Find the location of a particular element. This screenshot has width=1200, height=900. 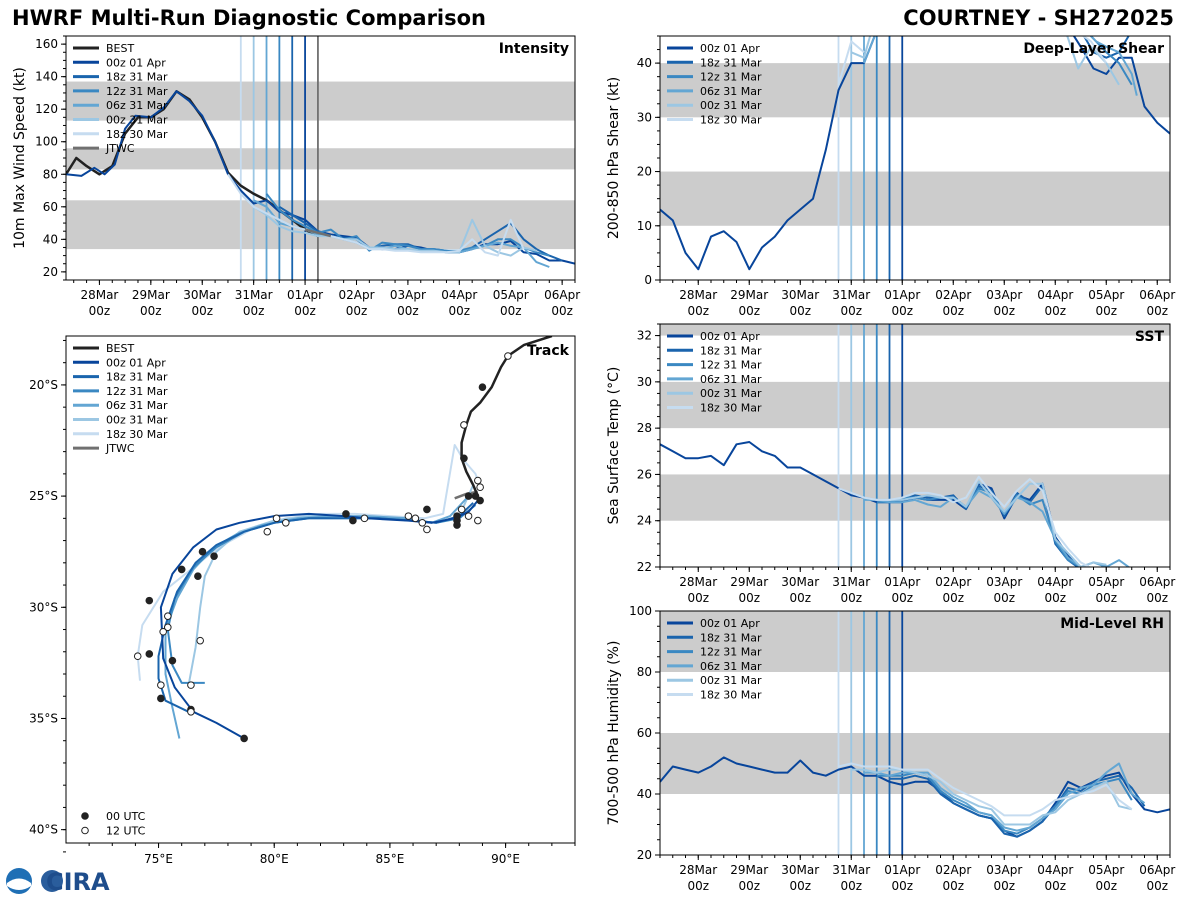

y-tick-label: 28 is located at coordinates (644, 428).